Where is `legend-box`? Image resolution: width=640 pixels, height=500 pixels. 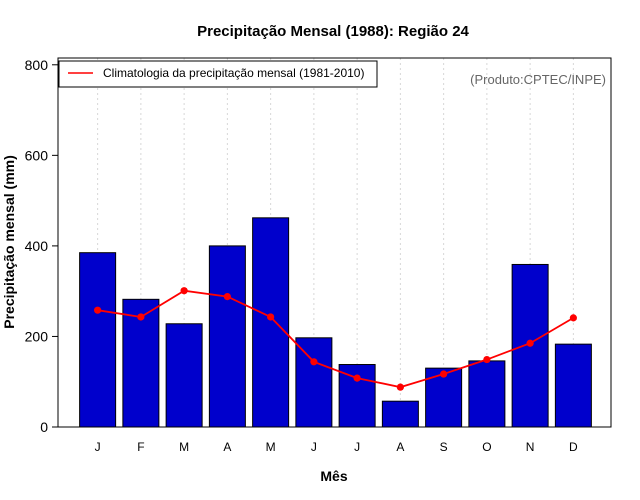
legend-box is located at coordinates (218, 74).